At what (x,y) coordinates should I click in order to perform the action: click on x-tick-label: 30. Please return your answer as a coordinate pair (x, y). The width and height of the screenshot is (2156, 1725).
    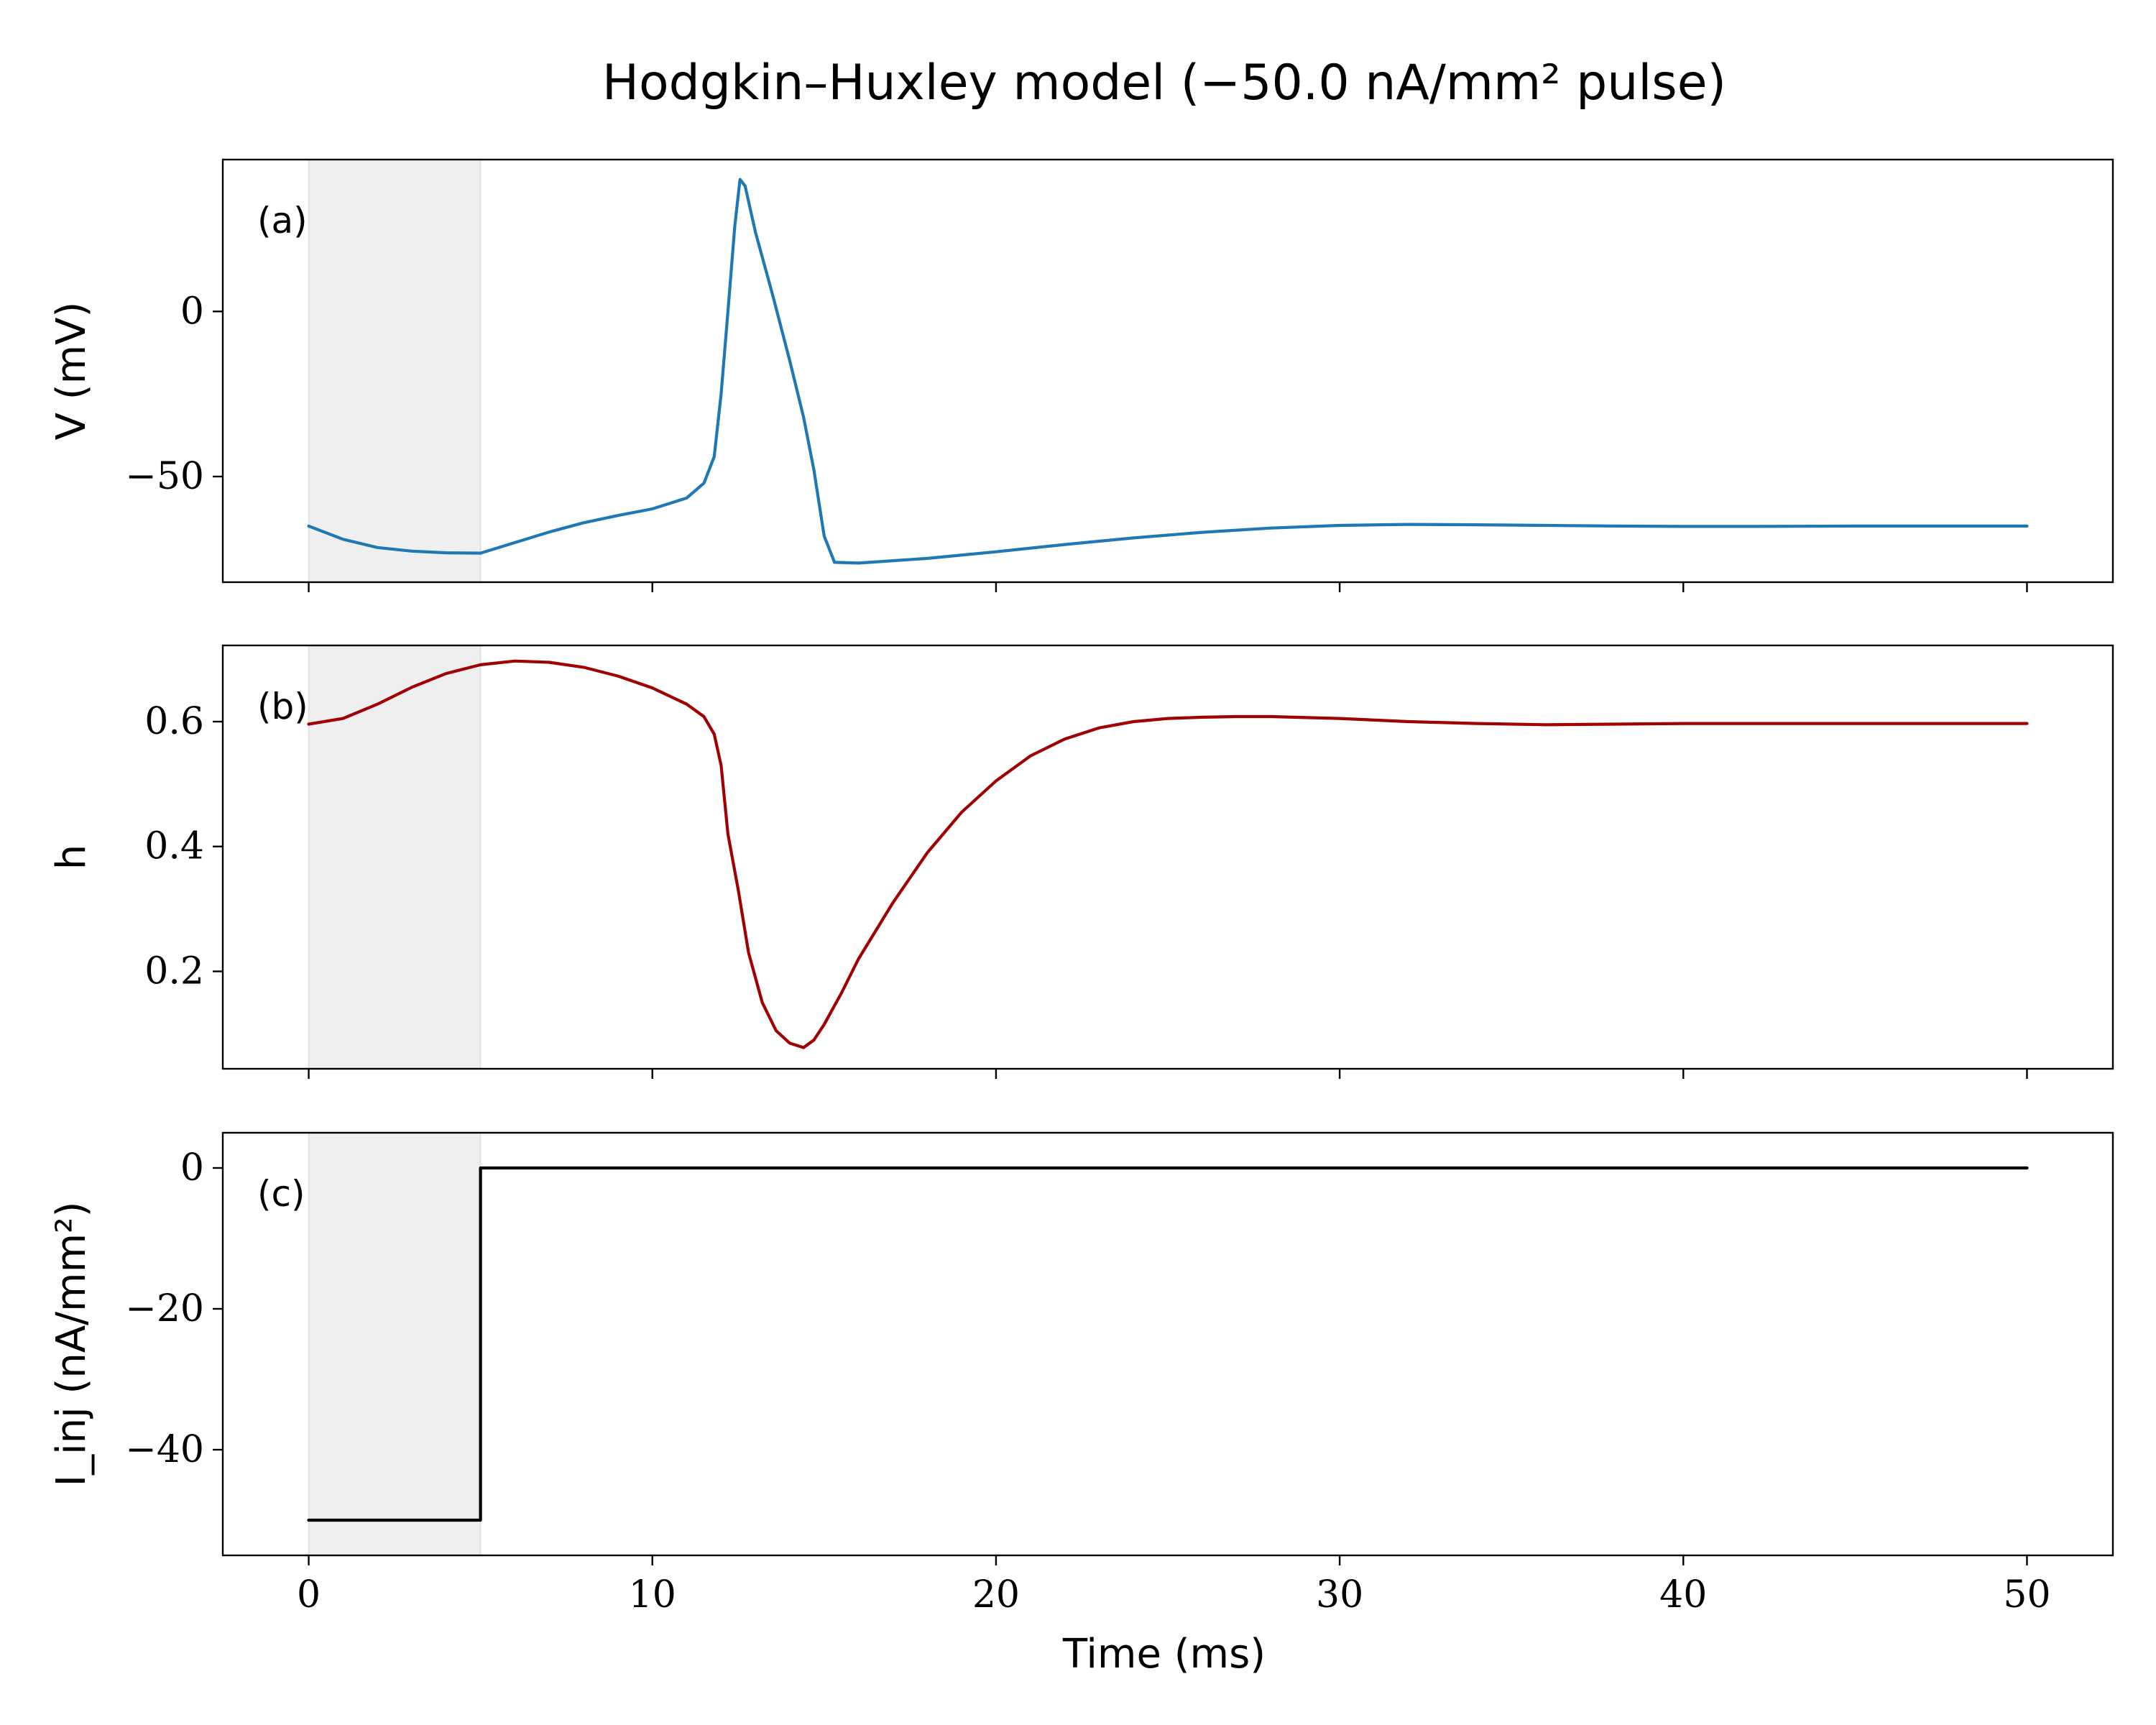
    Looking at the image, I should click on (1339, 1594).